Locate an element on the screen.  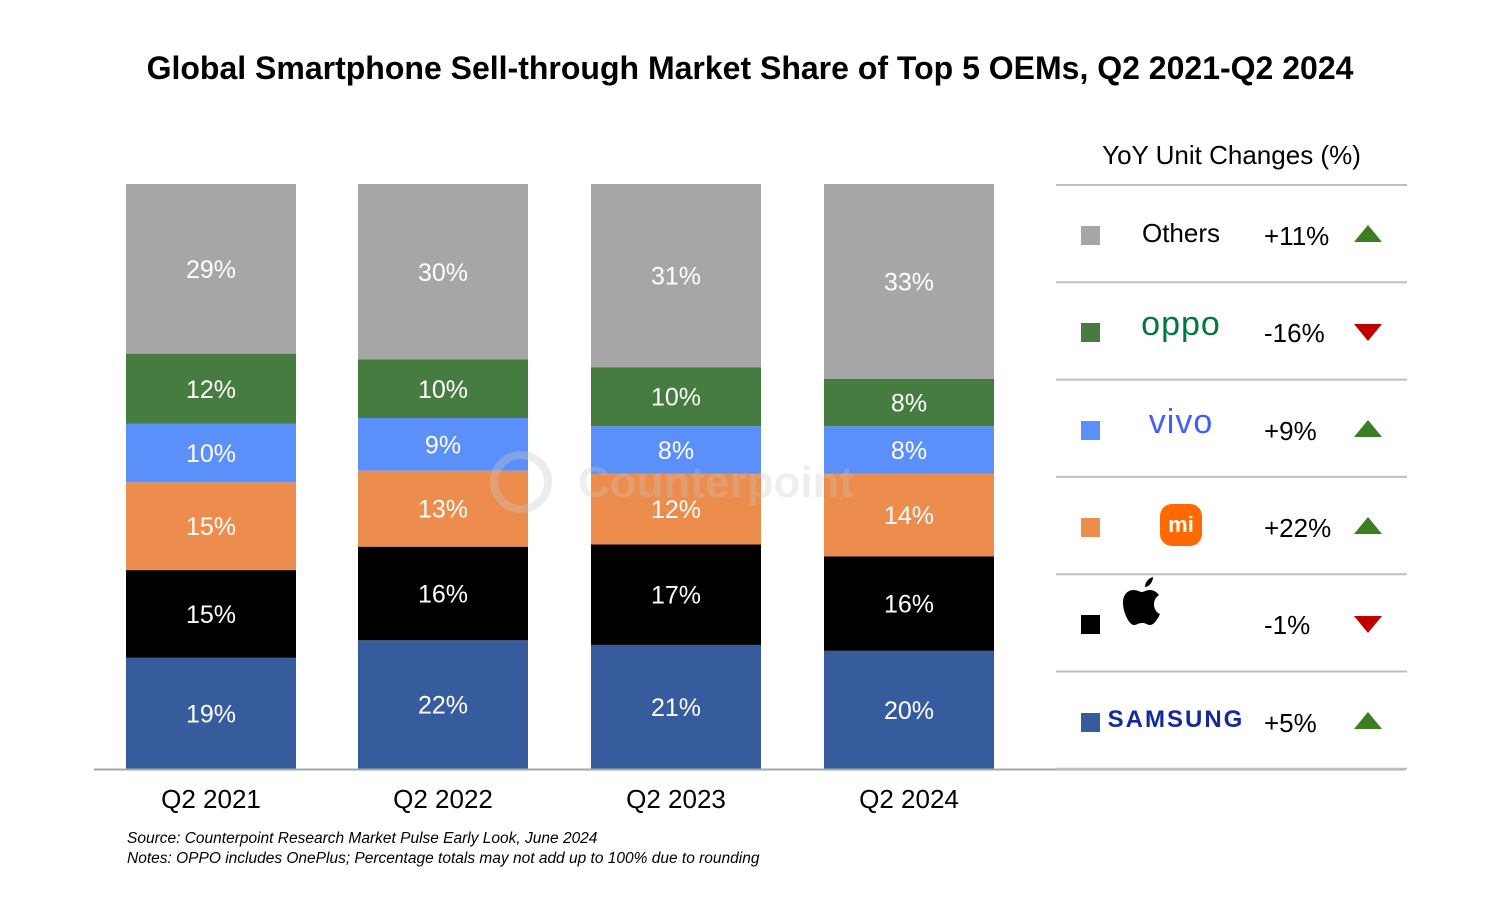
brand-logo: mi is located at coordinates (1181, 525).